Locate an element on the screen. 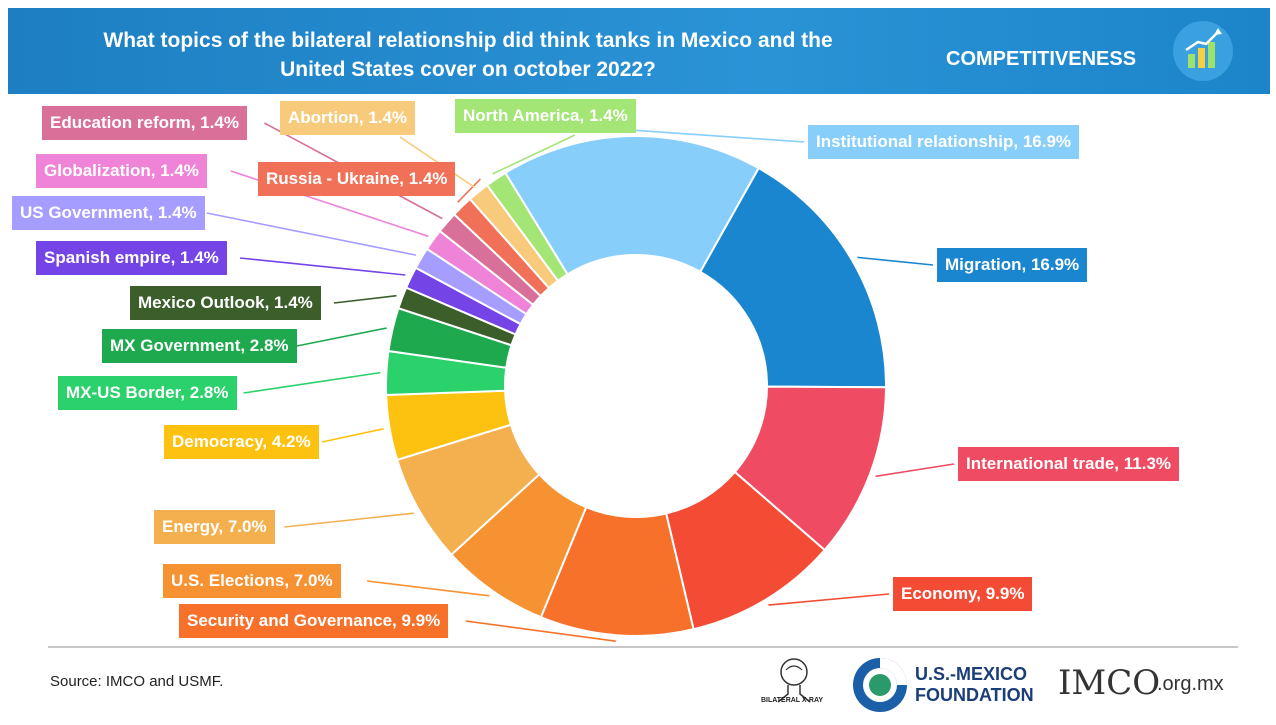 Image resolution: width=1276 pixels, height=725 pixels. slice-label: Institutional relationship, 16.9% is located at coordinates (944, 142).